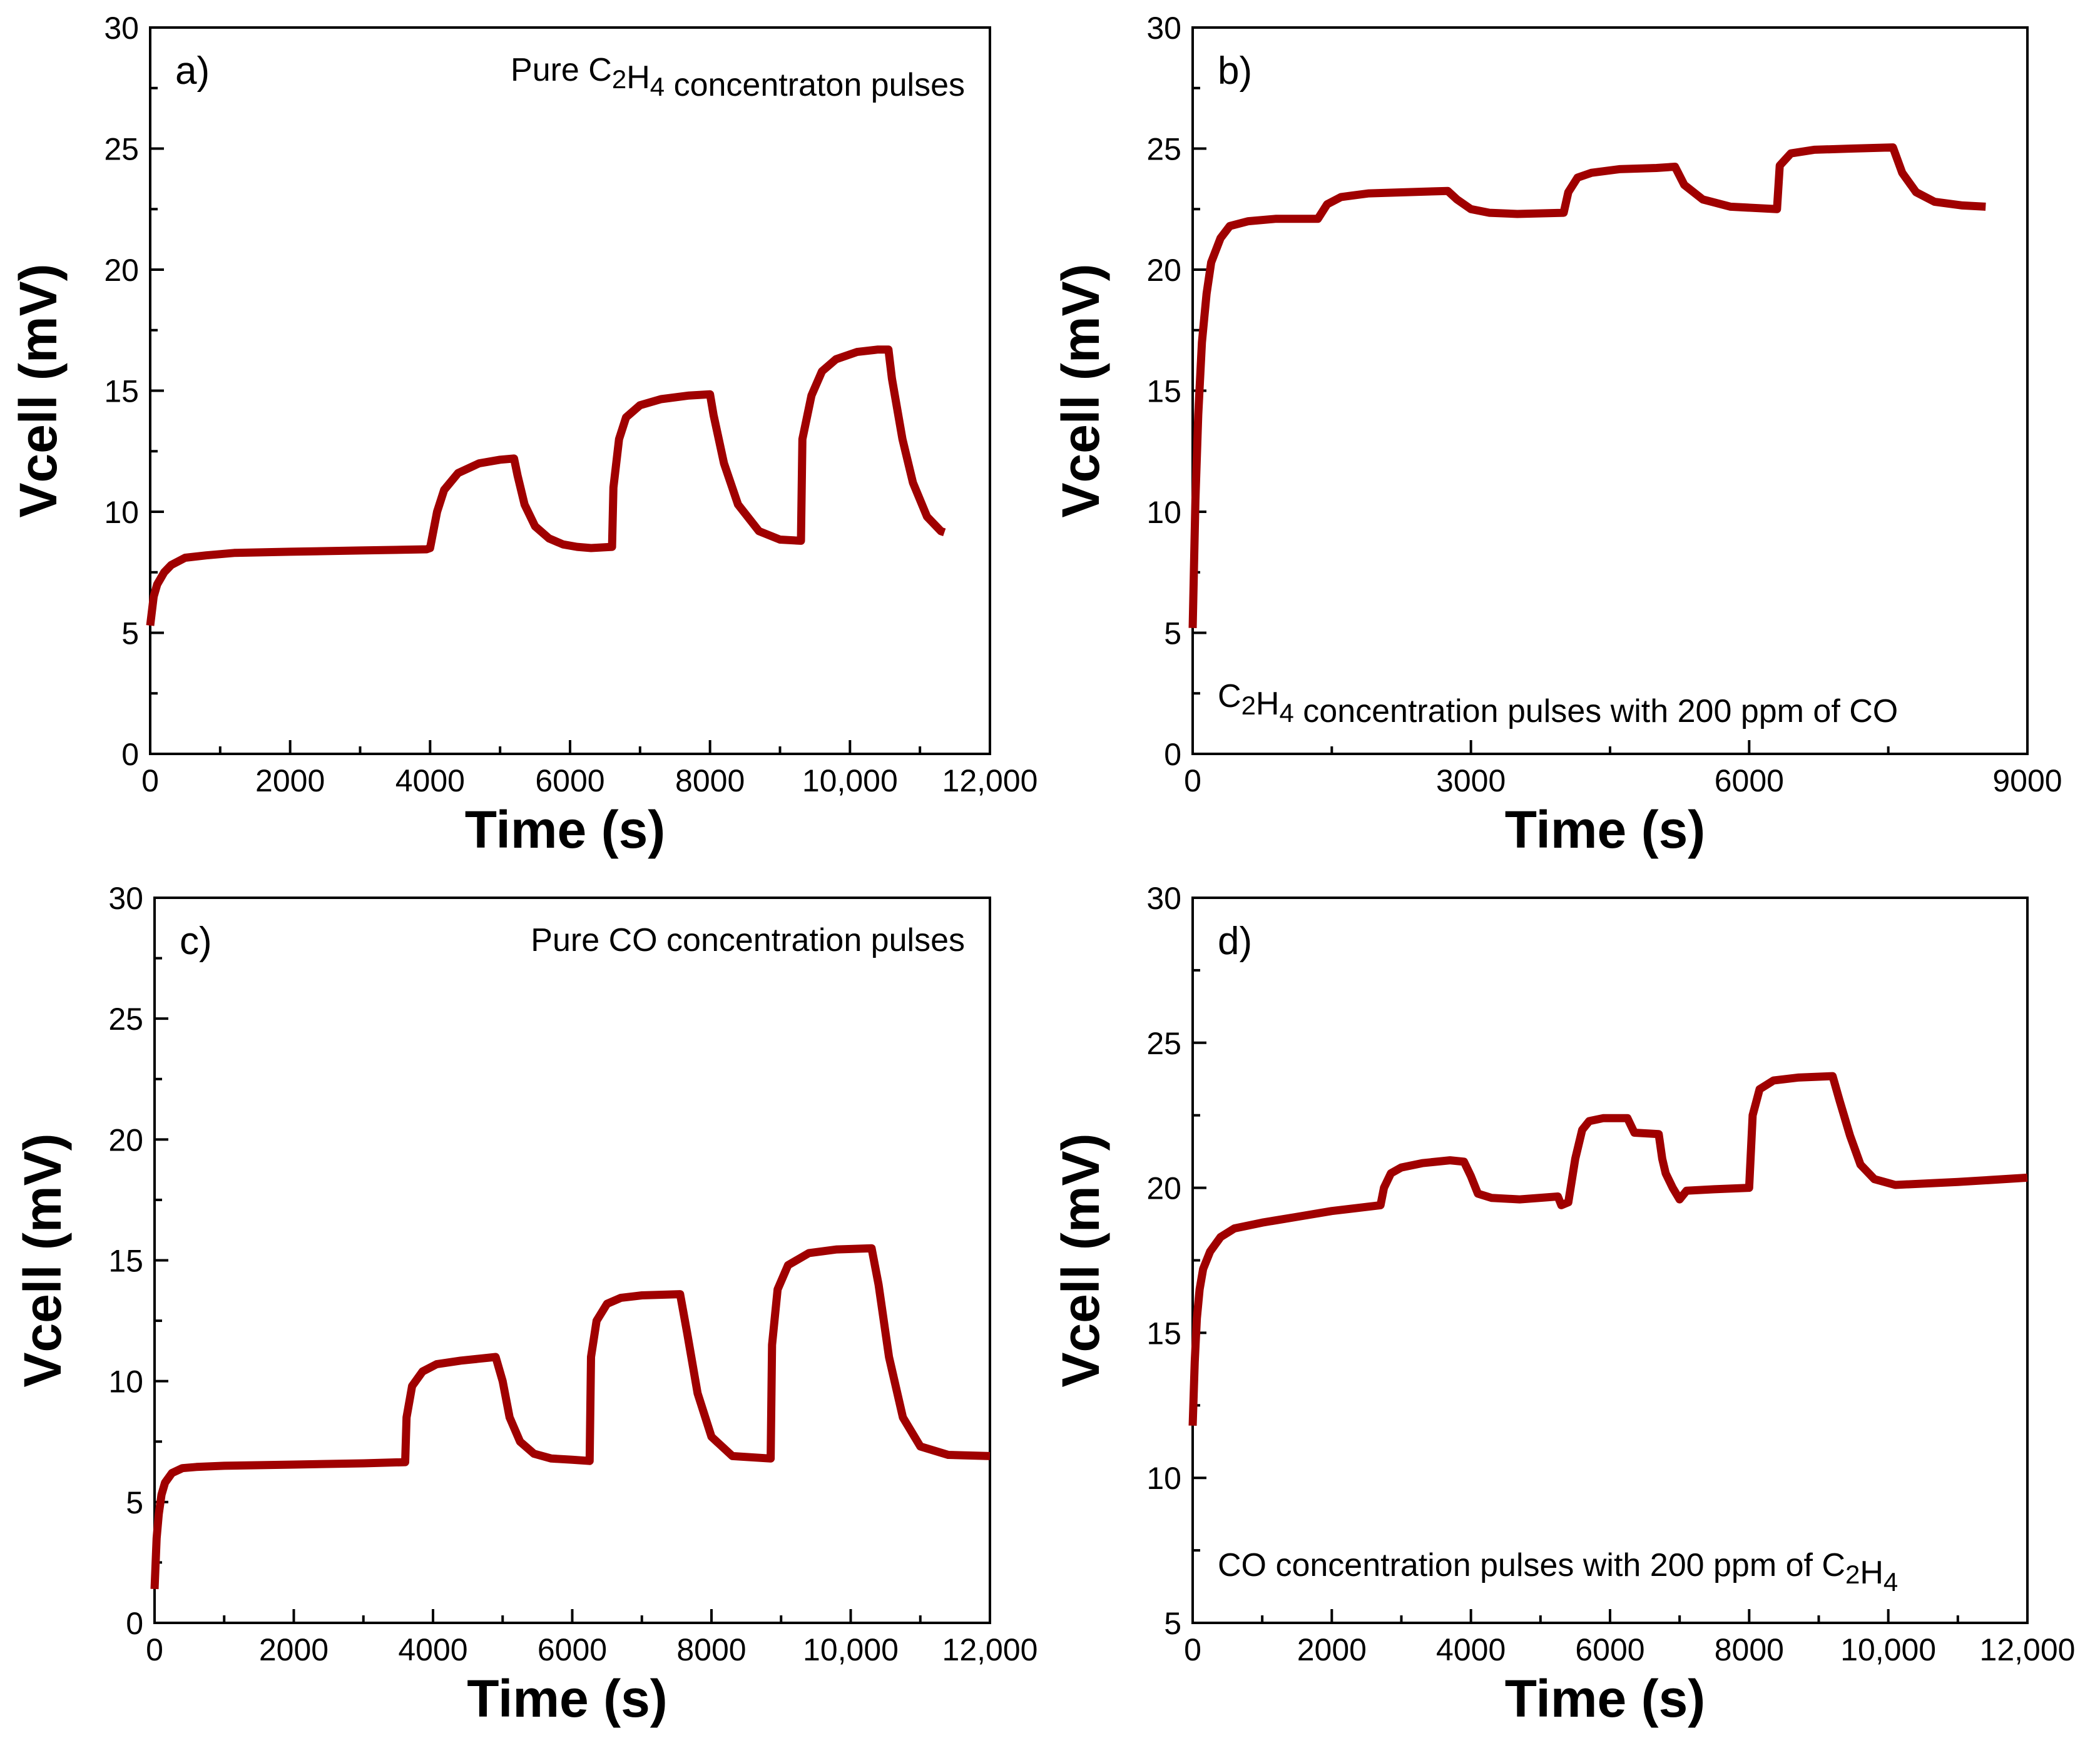  What do you see at coordinates (738, 77) in the screenshot?
I see `panel-annotation: Pure C2H4 concentraton pulses` at bounding box center [738, 77].